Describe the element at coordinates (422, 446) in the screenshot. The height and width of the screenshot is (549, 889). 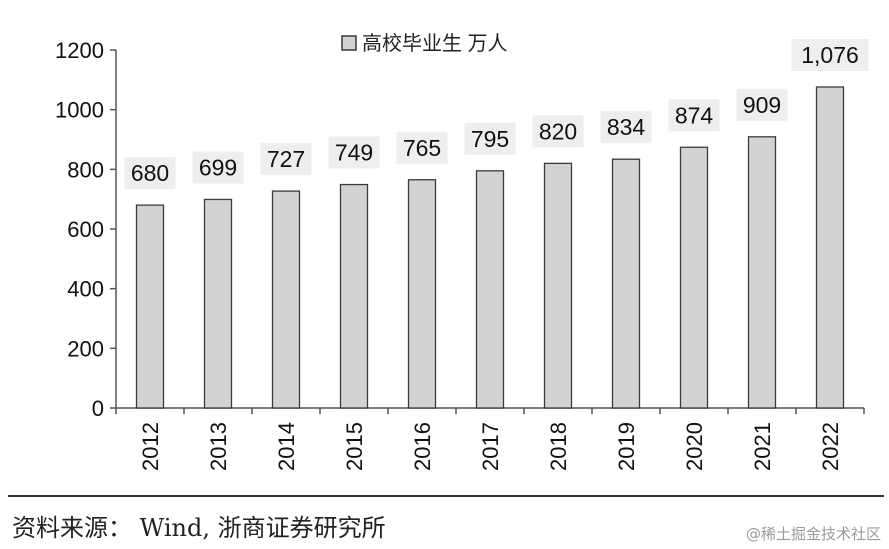
I see `x-tick-label: 2016` at that location.